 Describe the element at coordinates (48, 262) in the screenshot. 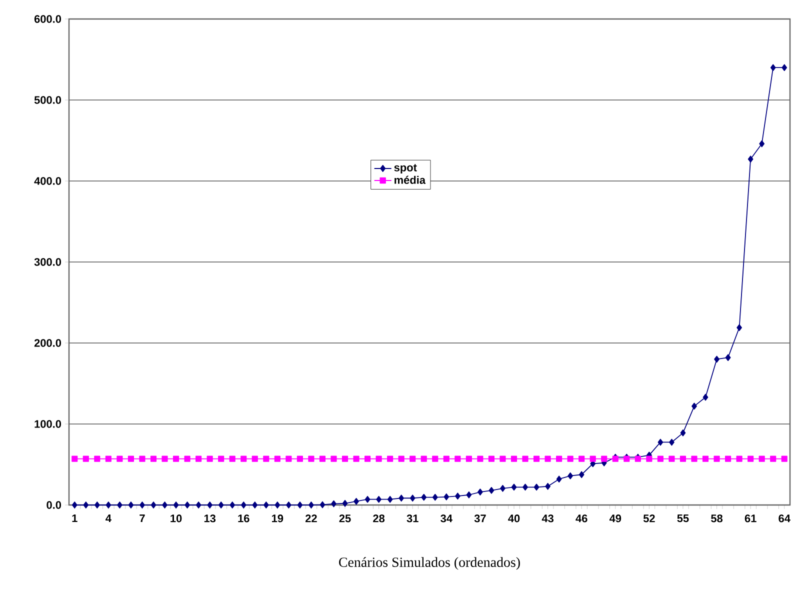

I see `y-tick-label: 300.0` at that location.